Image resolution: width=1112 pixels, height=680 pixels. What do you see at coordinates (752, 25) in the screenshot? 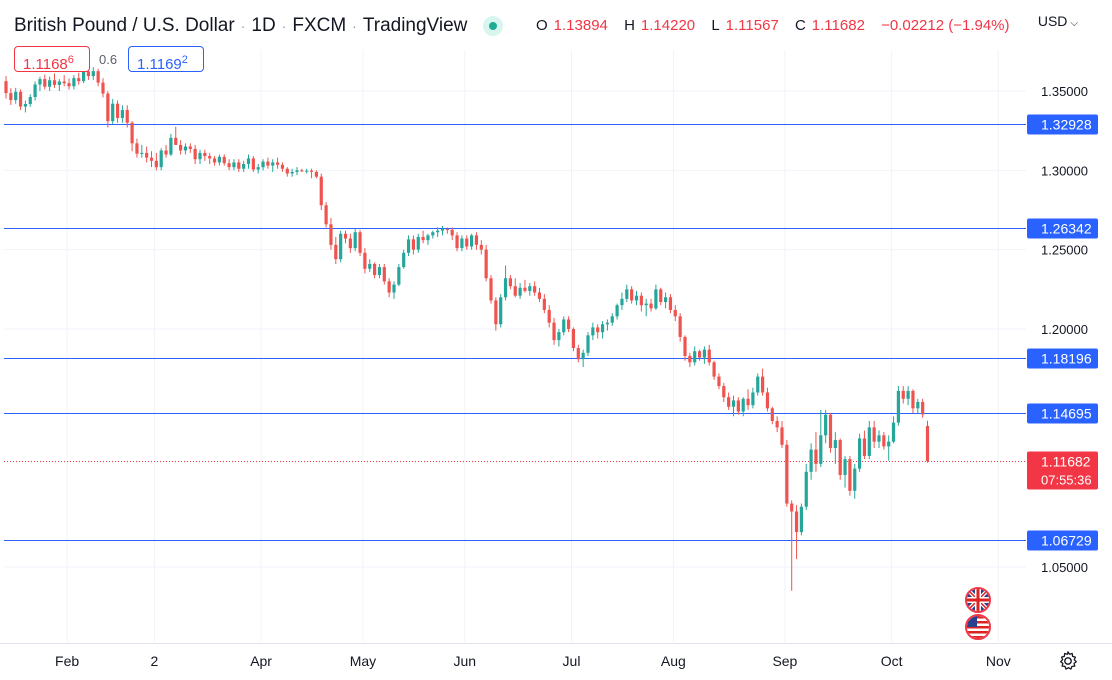
I see `low-number: 1.11567` at bounding box center [752, 25].